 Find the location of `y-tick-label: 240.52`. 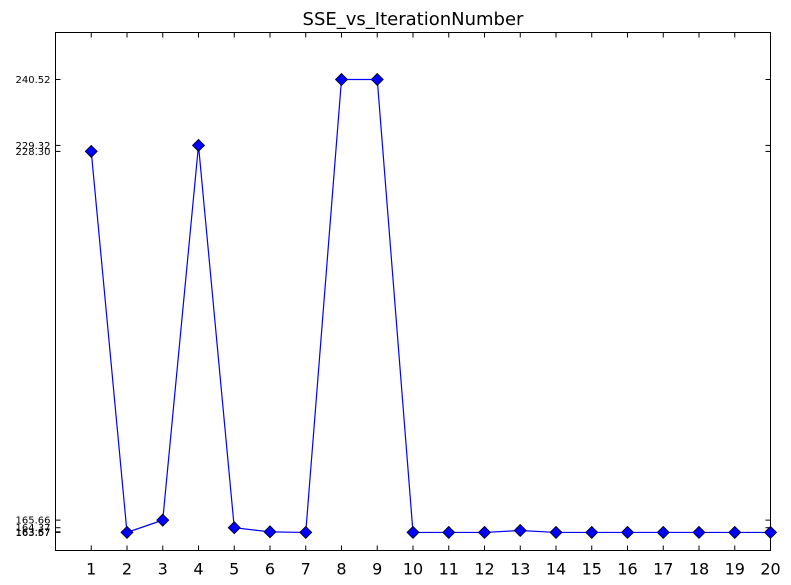

y-tick-label: 240.52 is located at coordinates (33, 80).